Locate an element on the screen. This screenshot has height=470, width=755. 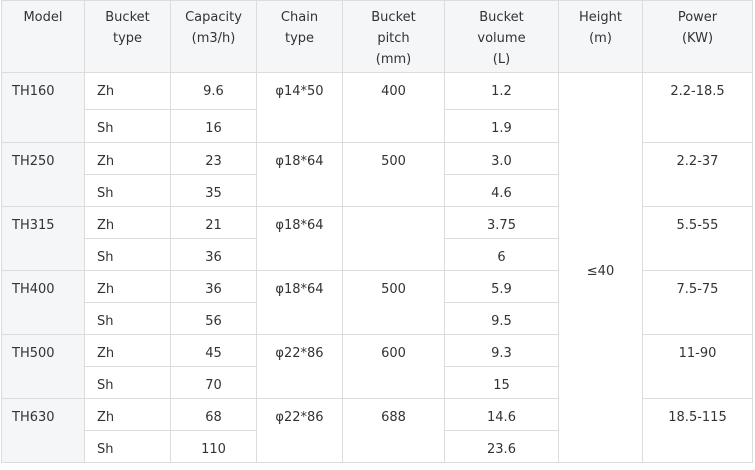
header-height: Height (m) is located at coordinates (600, 36).